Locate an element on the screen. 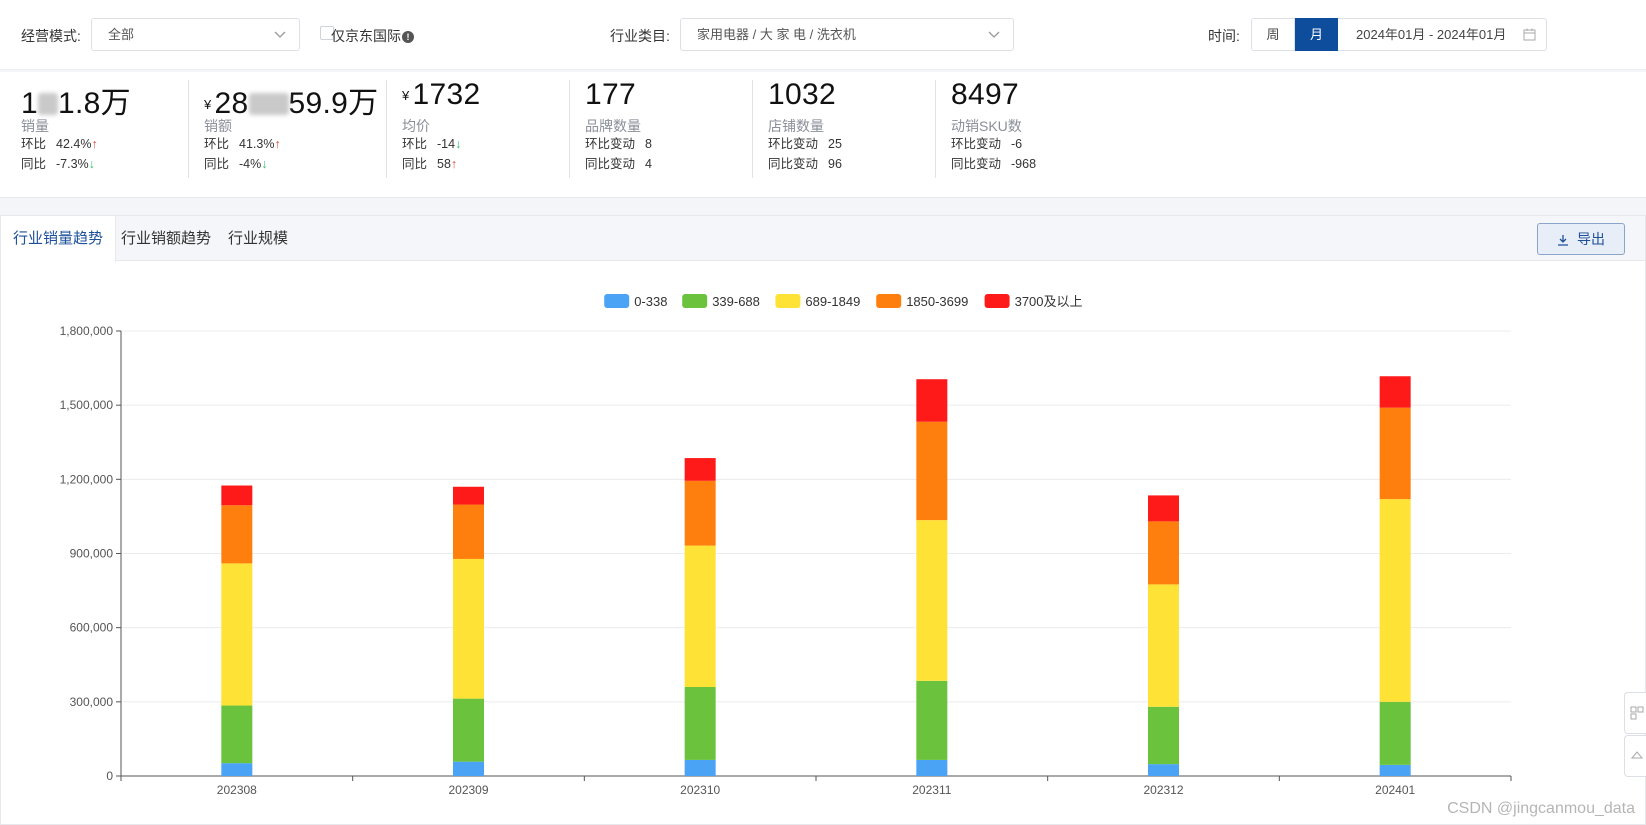 This screenshot has width=1646, height=825. kpi-label: 销额 is located at coordinates (218, 126).